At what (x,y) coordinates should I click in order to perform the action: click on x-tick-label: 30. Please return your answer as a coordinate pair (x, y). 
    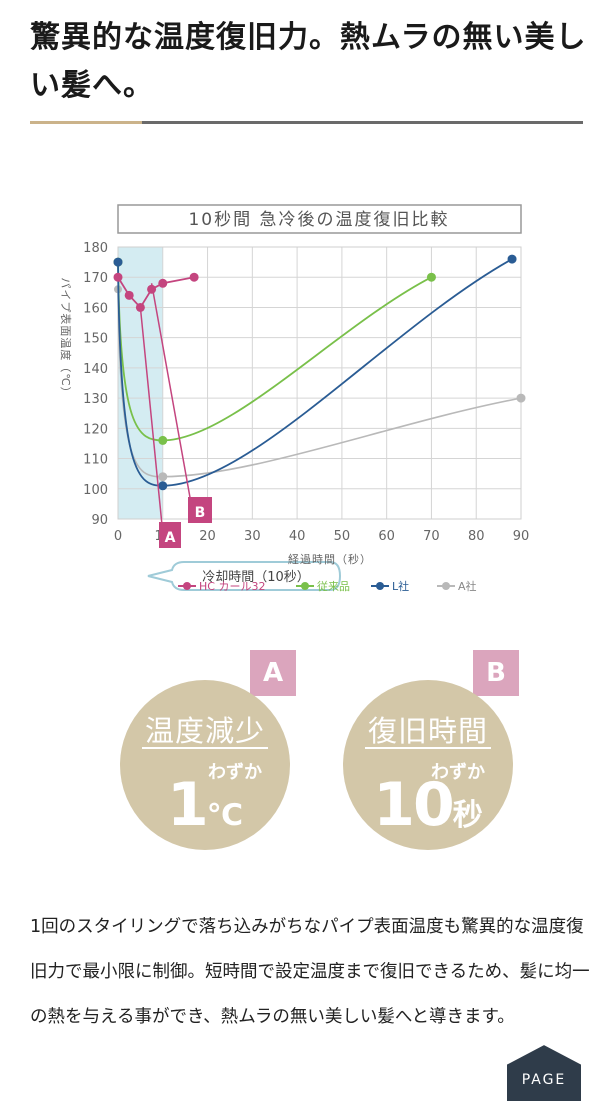
    Looking at the image, I should click on (252, 536).